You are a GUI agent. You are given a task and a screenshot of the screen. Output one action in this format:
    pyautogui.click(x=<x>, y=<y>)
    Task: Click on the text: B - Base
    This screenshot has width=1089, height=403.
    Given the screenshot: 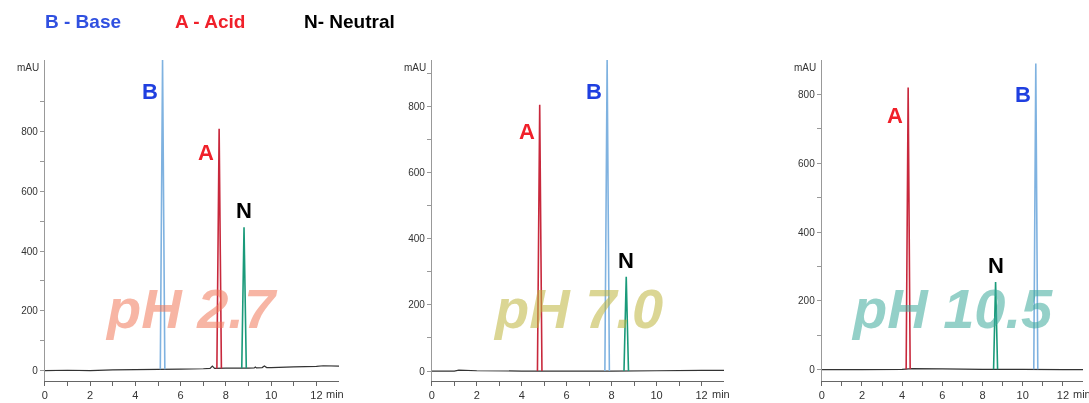 What is the action you would take?
    pyautogui.click(x=83, y=21)
    